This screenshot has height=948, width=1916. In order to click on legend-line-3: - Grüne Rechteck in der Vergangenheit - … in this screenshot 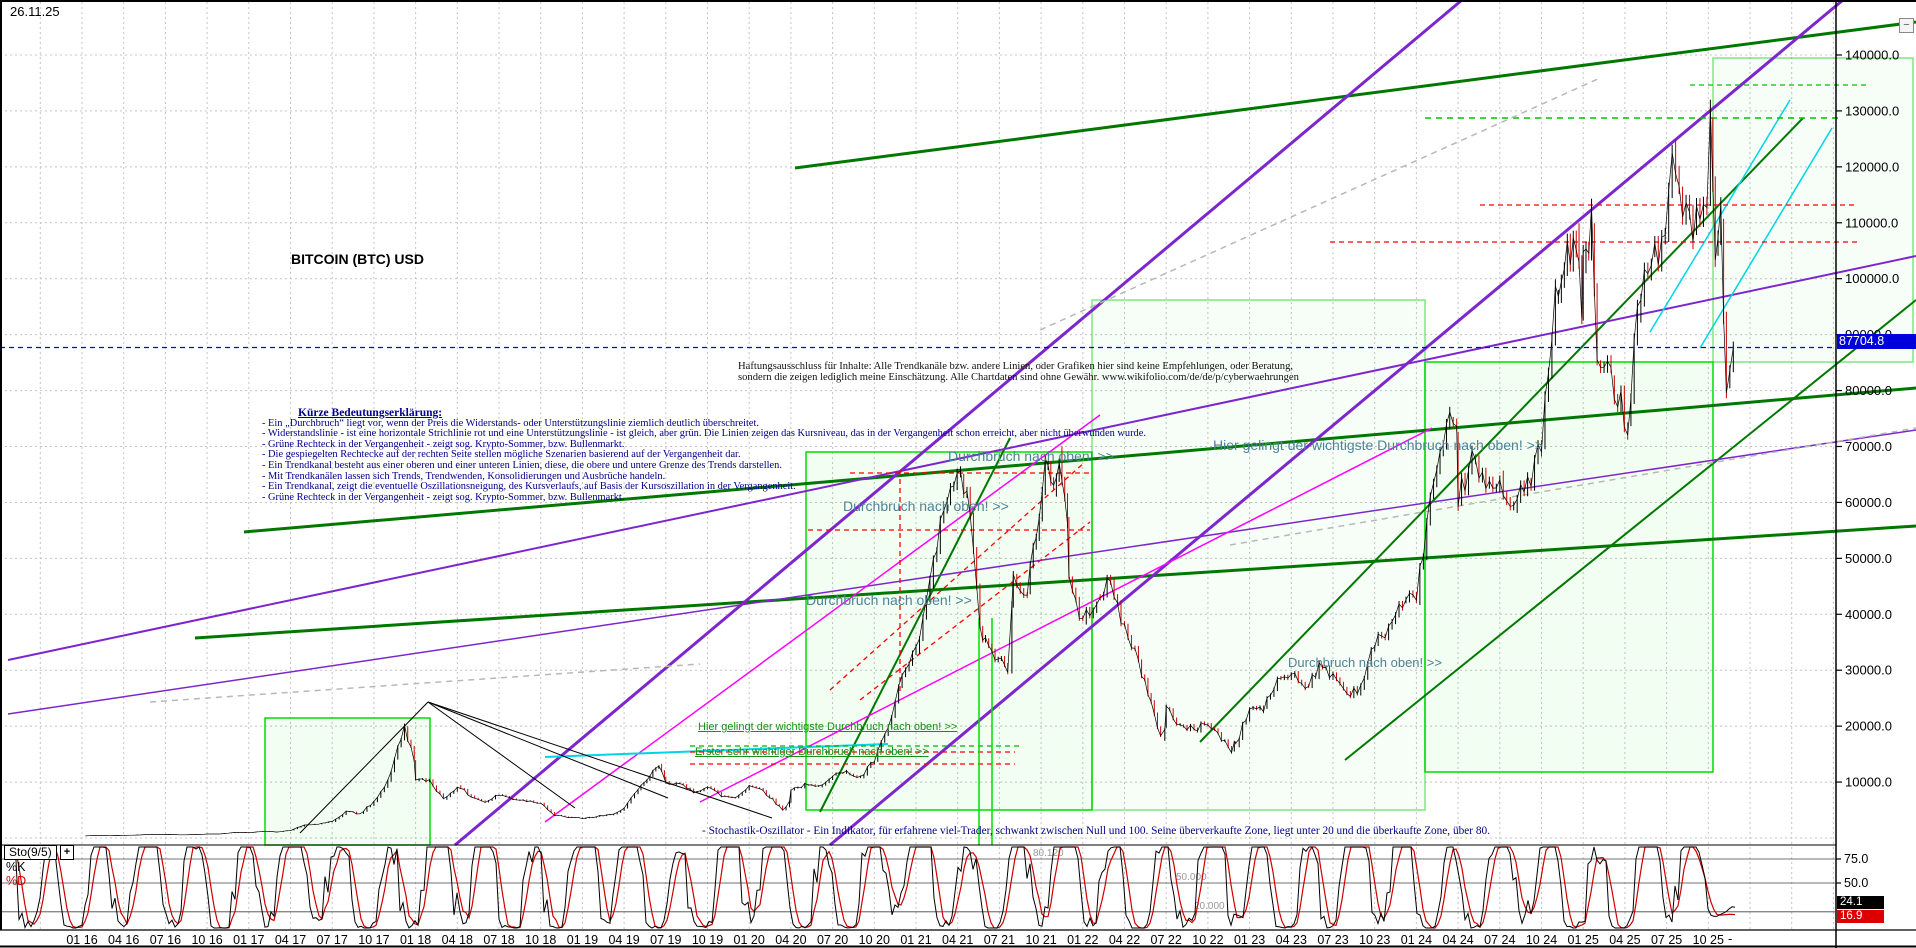, I will do `click(443, 444)`.